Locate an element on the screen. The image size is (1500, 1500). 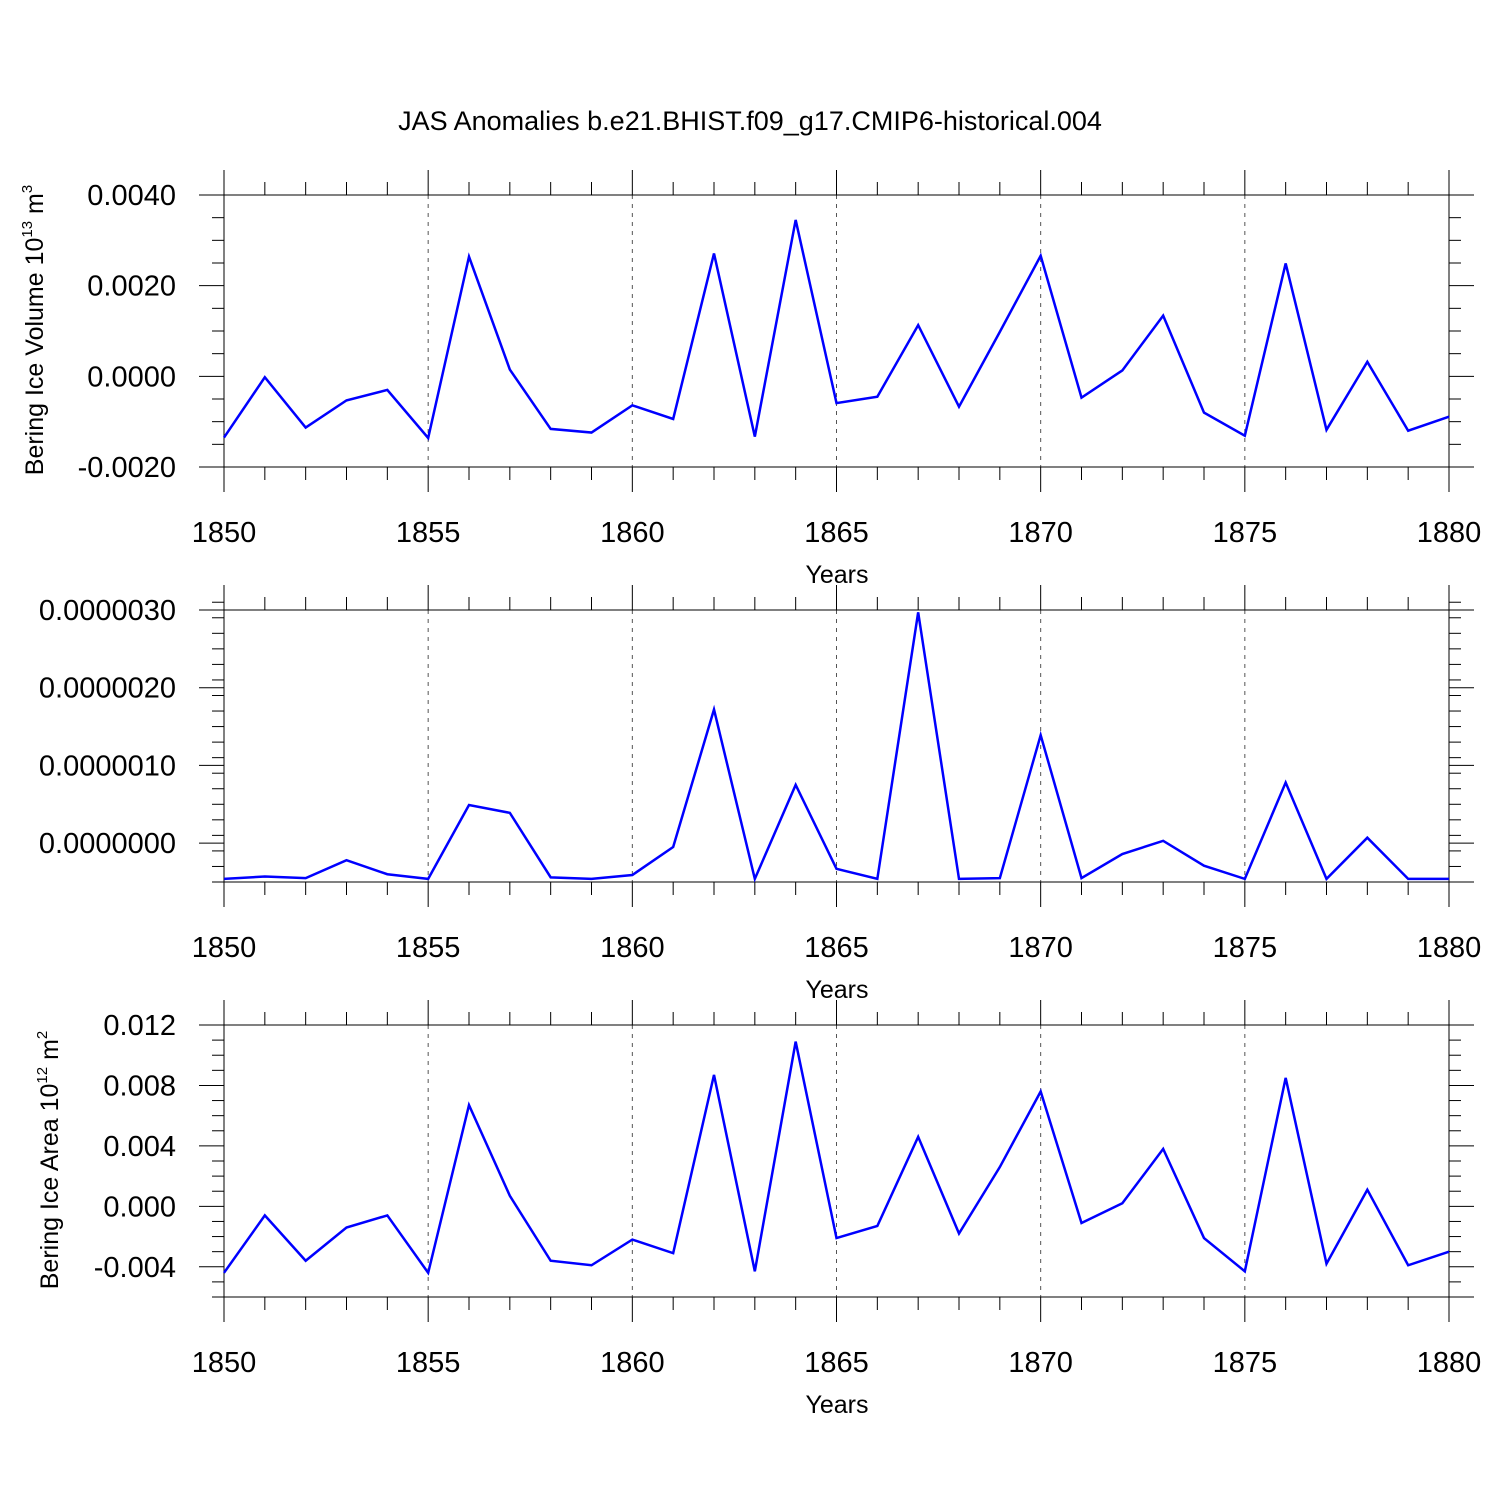
y-tick-label: 0.012 is located at coordinates (139, 1026).